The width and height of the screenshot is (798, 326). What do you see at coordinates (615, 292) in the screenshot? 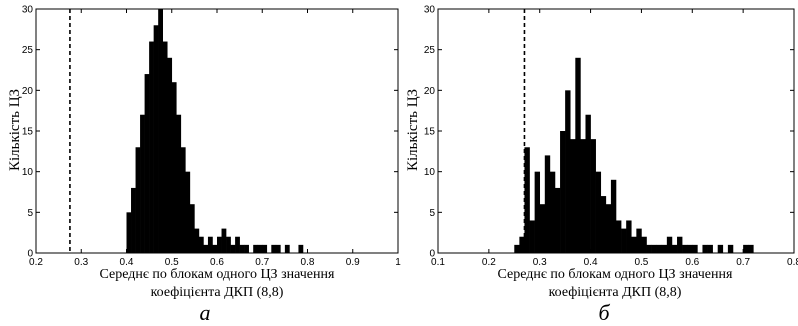
I see `x-axis-label-line2-b: коефіцієнта ДКП (8,8)` at bounding box center [615, 292].